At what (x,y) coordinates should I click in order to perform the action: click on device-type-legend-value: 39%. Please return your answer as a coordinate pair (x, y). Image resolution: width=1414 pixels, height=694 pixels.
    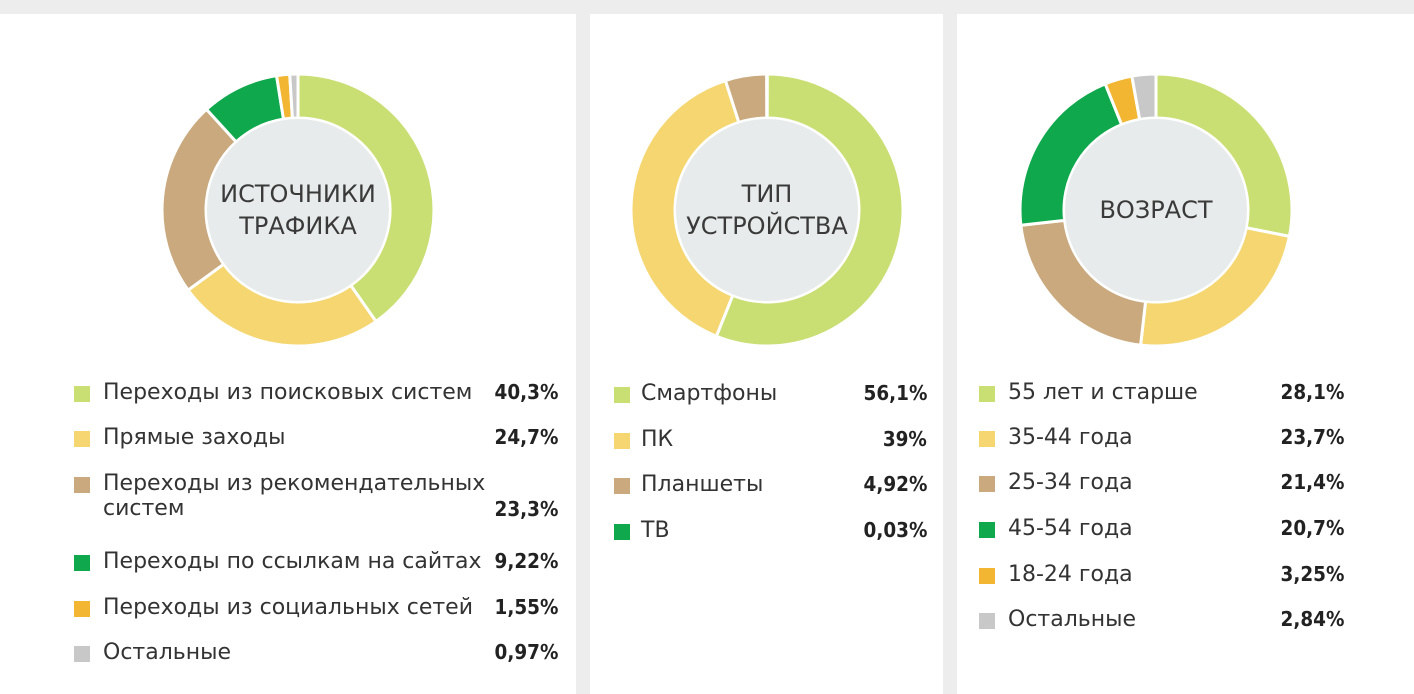
    Looking at the image, I should click on (904, 439).